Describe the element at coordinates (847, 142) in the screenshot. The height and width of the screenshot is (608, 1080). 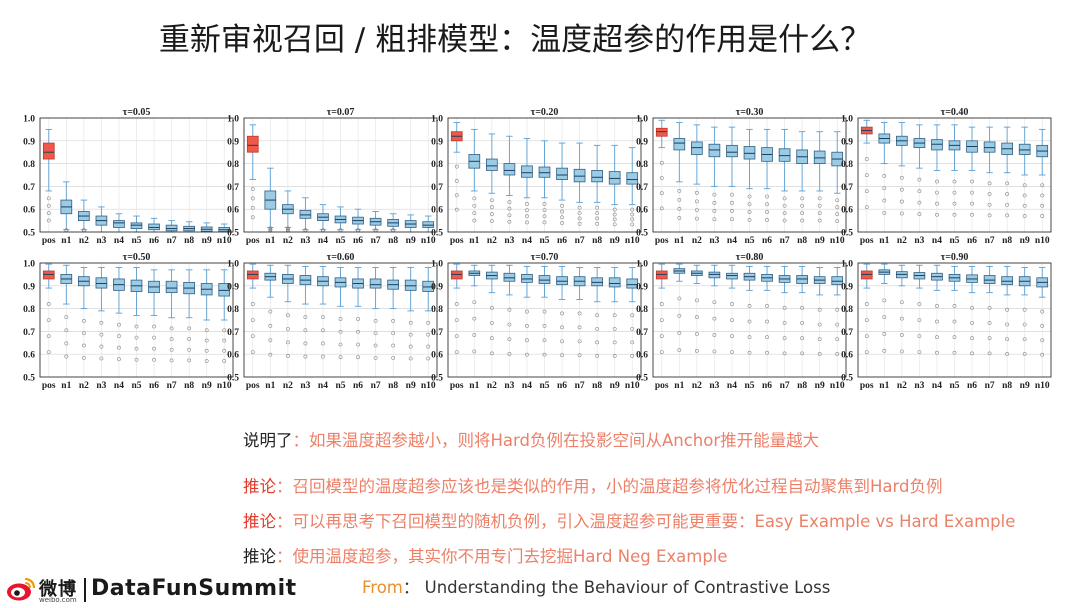
I see `y-tick-label: 0.9` at that location.